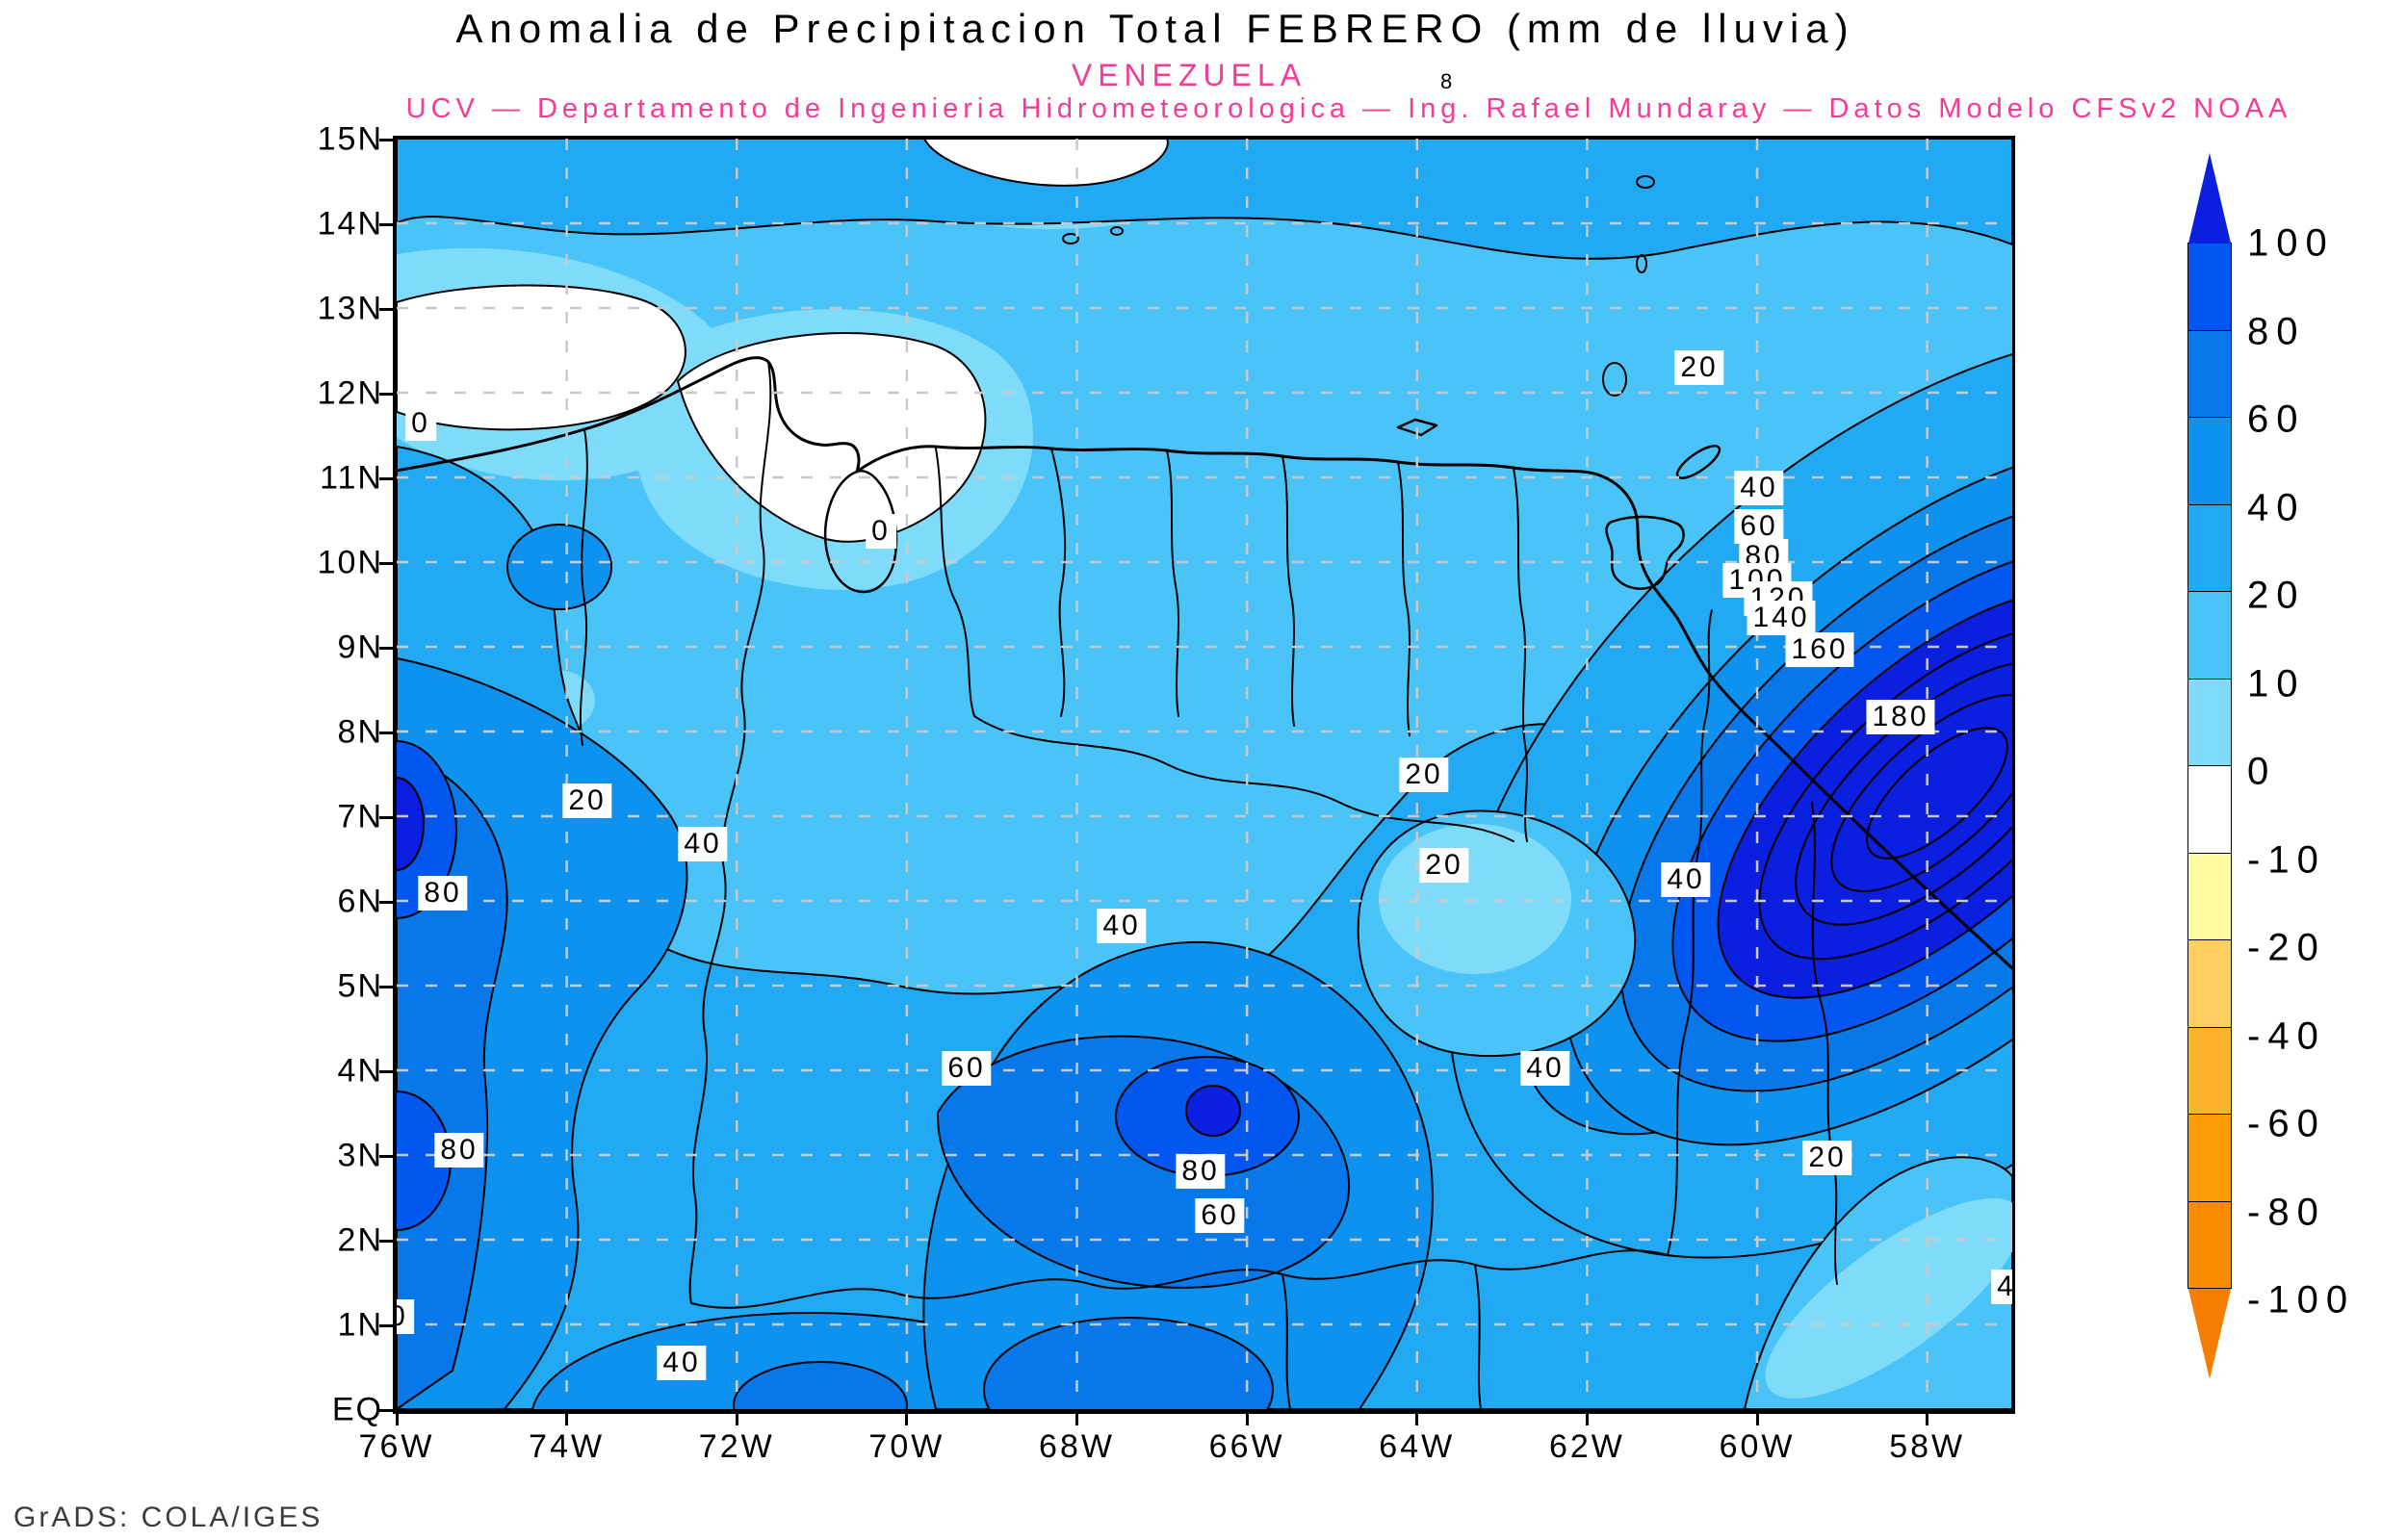  Describe the element at coordinates (906, 1446) in the screenshot. I see `x-axis-label: 70W` at that location.